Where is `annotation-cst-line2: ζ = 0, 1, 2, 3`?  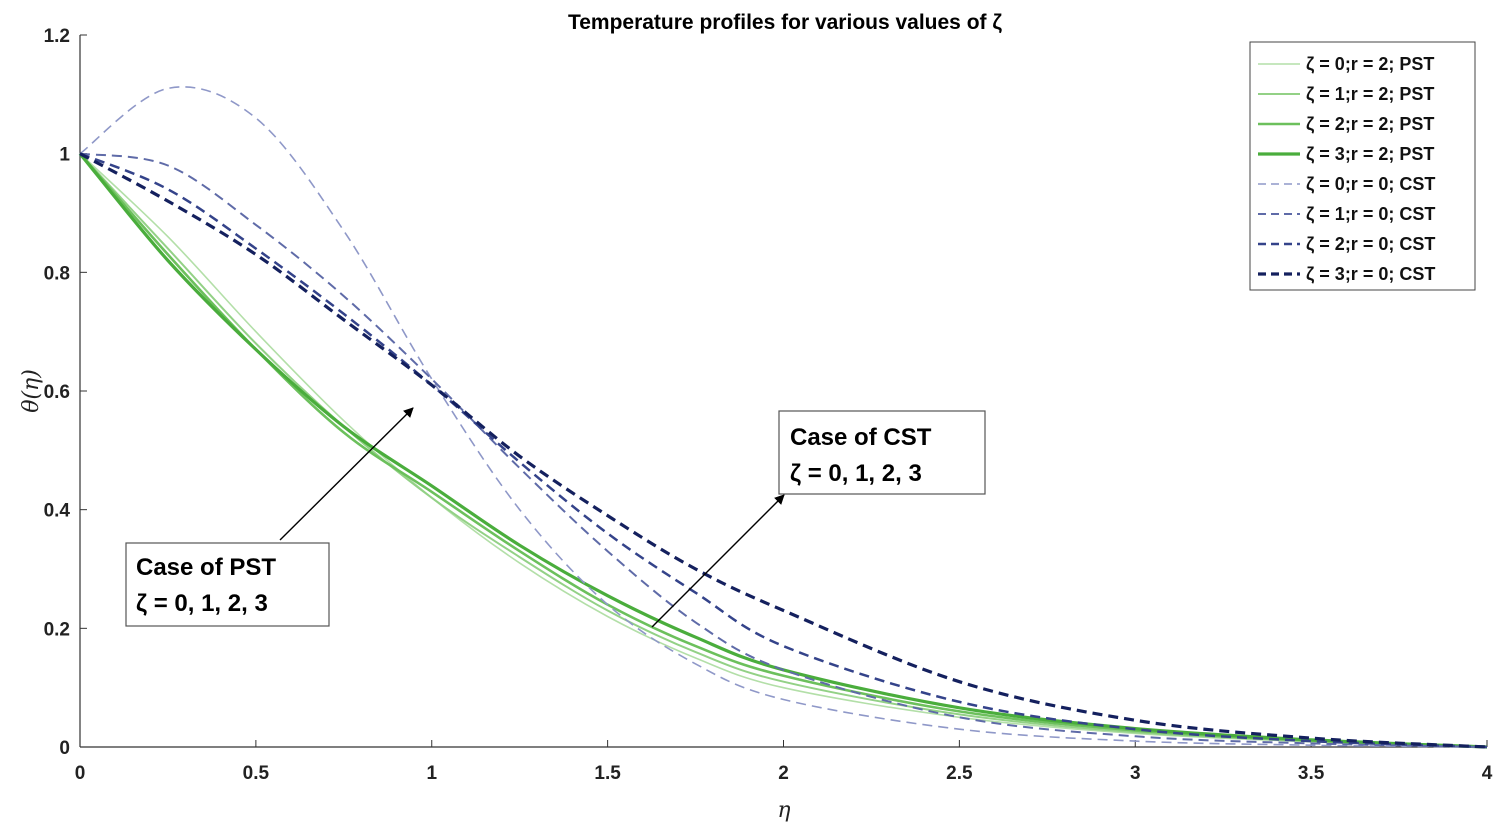
annotation-cst-line2: ζ = 0, 1, 2, 3 is located at coordinates (856, 473).